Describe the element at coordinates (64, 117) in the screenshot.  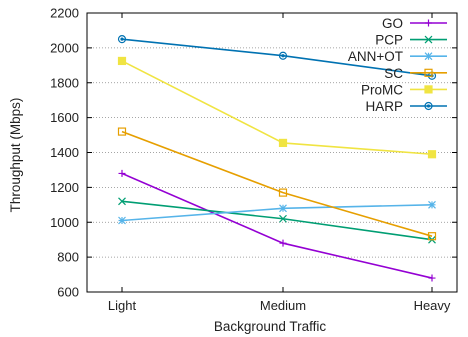
I see `y-tick-label: 1600` at that location.